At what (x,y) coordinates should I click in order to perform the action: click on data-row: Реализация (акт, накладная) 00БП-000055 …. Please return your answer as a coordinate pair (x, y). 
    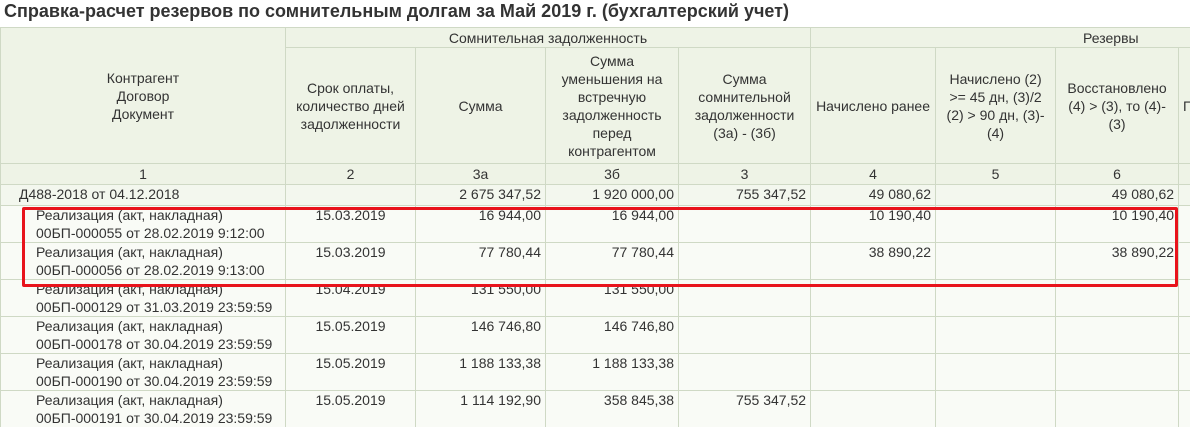
    Looking at the image, I should click on (595, 224).